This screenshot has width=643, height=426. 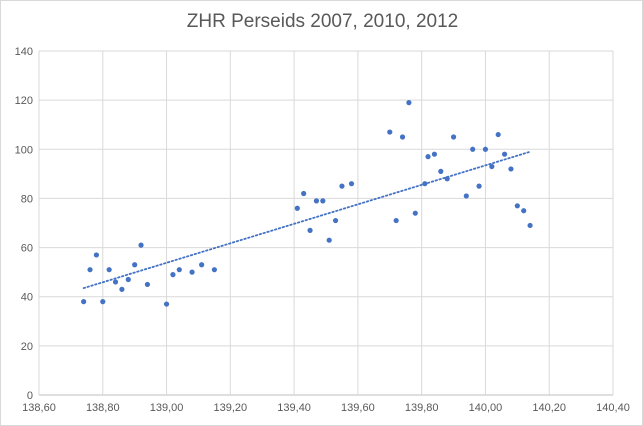 What do you see at coordinates (167, 408) in the screenshot?
I see `x-tick-label: 139,00` at bounding box center [167, 408].